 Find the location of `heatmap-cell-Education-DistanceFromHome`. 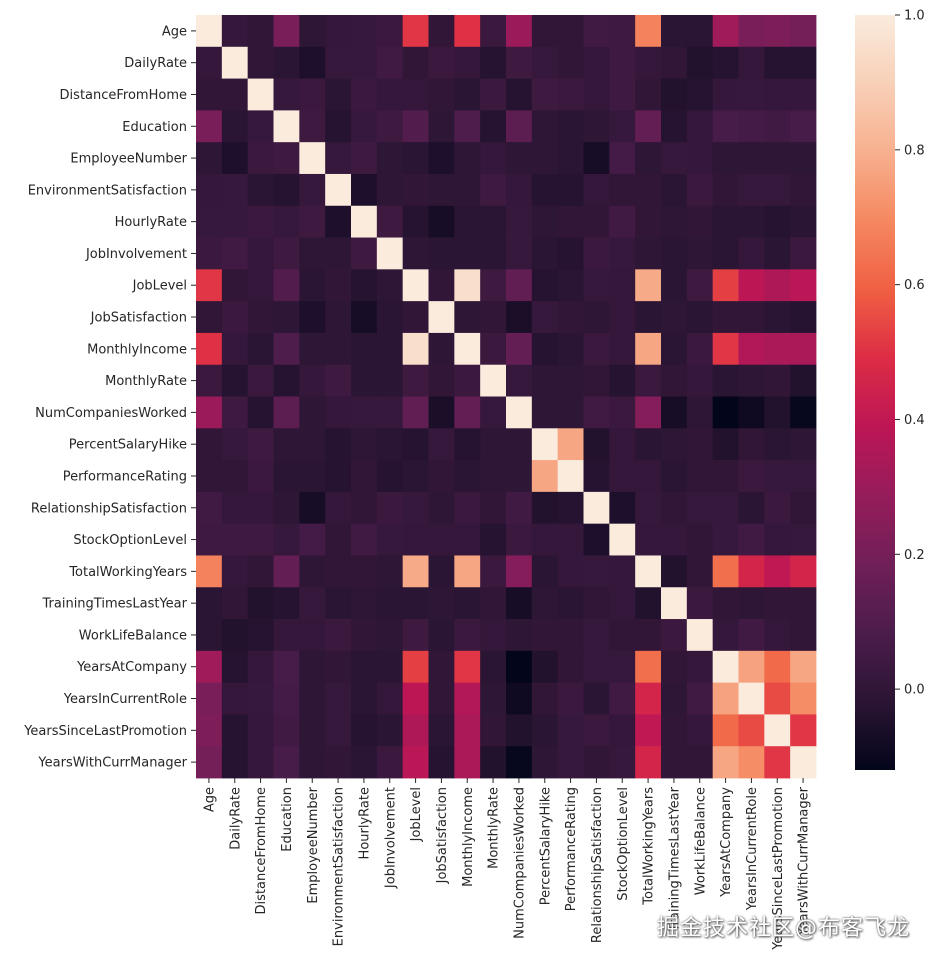

heatmap-cell-Education-DistanceFromHome is located at coordinates (260, 126).